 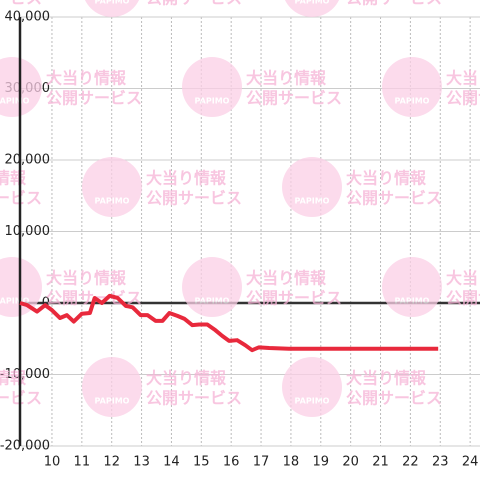 I want to click on x-tick-label: 17, so click(x=261, y=462).